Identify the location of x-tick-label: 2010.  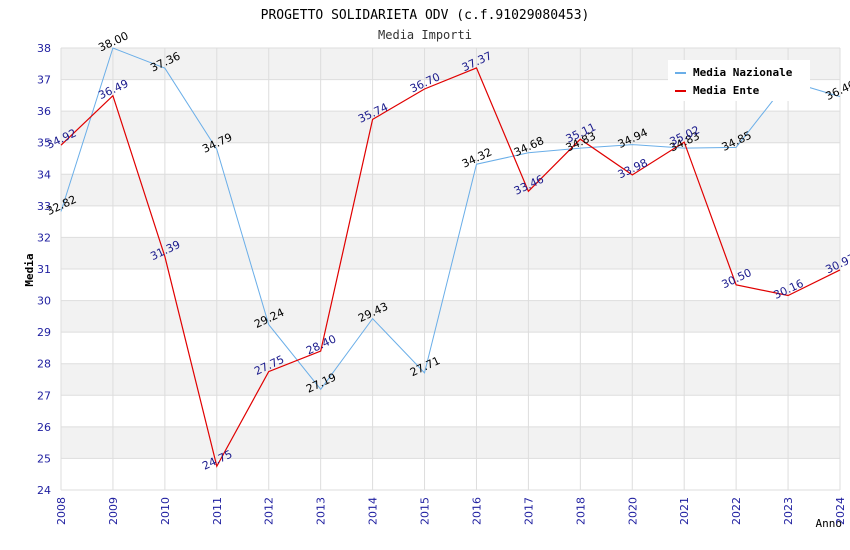
(165, 511).